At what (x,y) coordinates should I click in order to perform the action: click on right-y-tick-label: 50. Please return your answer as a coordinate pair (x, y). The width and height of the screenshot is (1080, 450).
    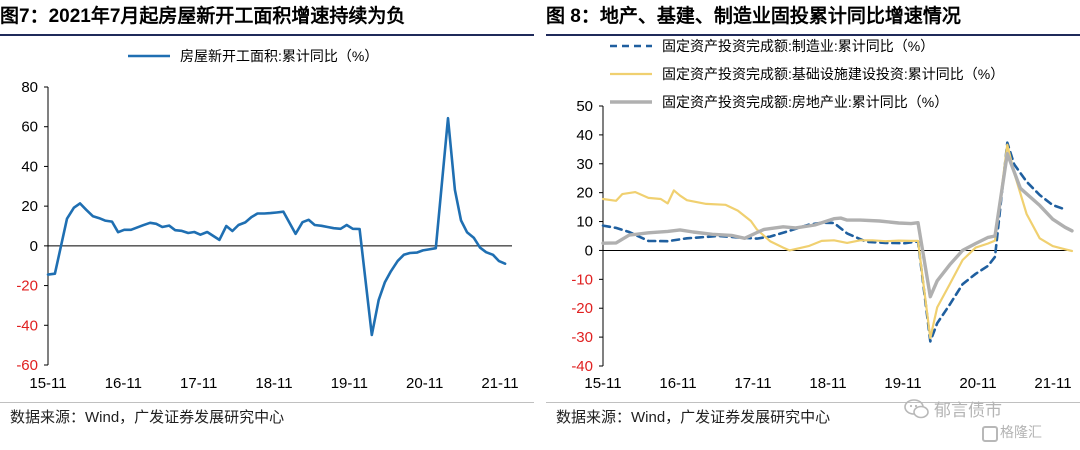
    Looking at the image, I should click on (584, 106).